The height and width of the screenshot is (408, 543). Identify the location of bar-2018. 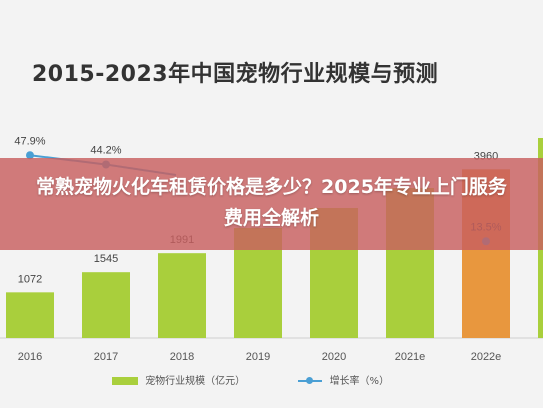
(182, 295).